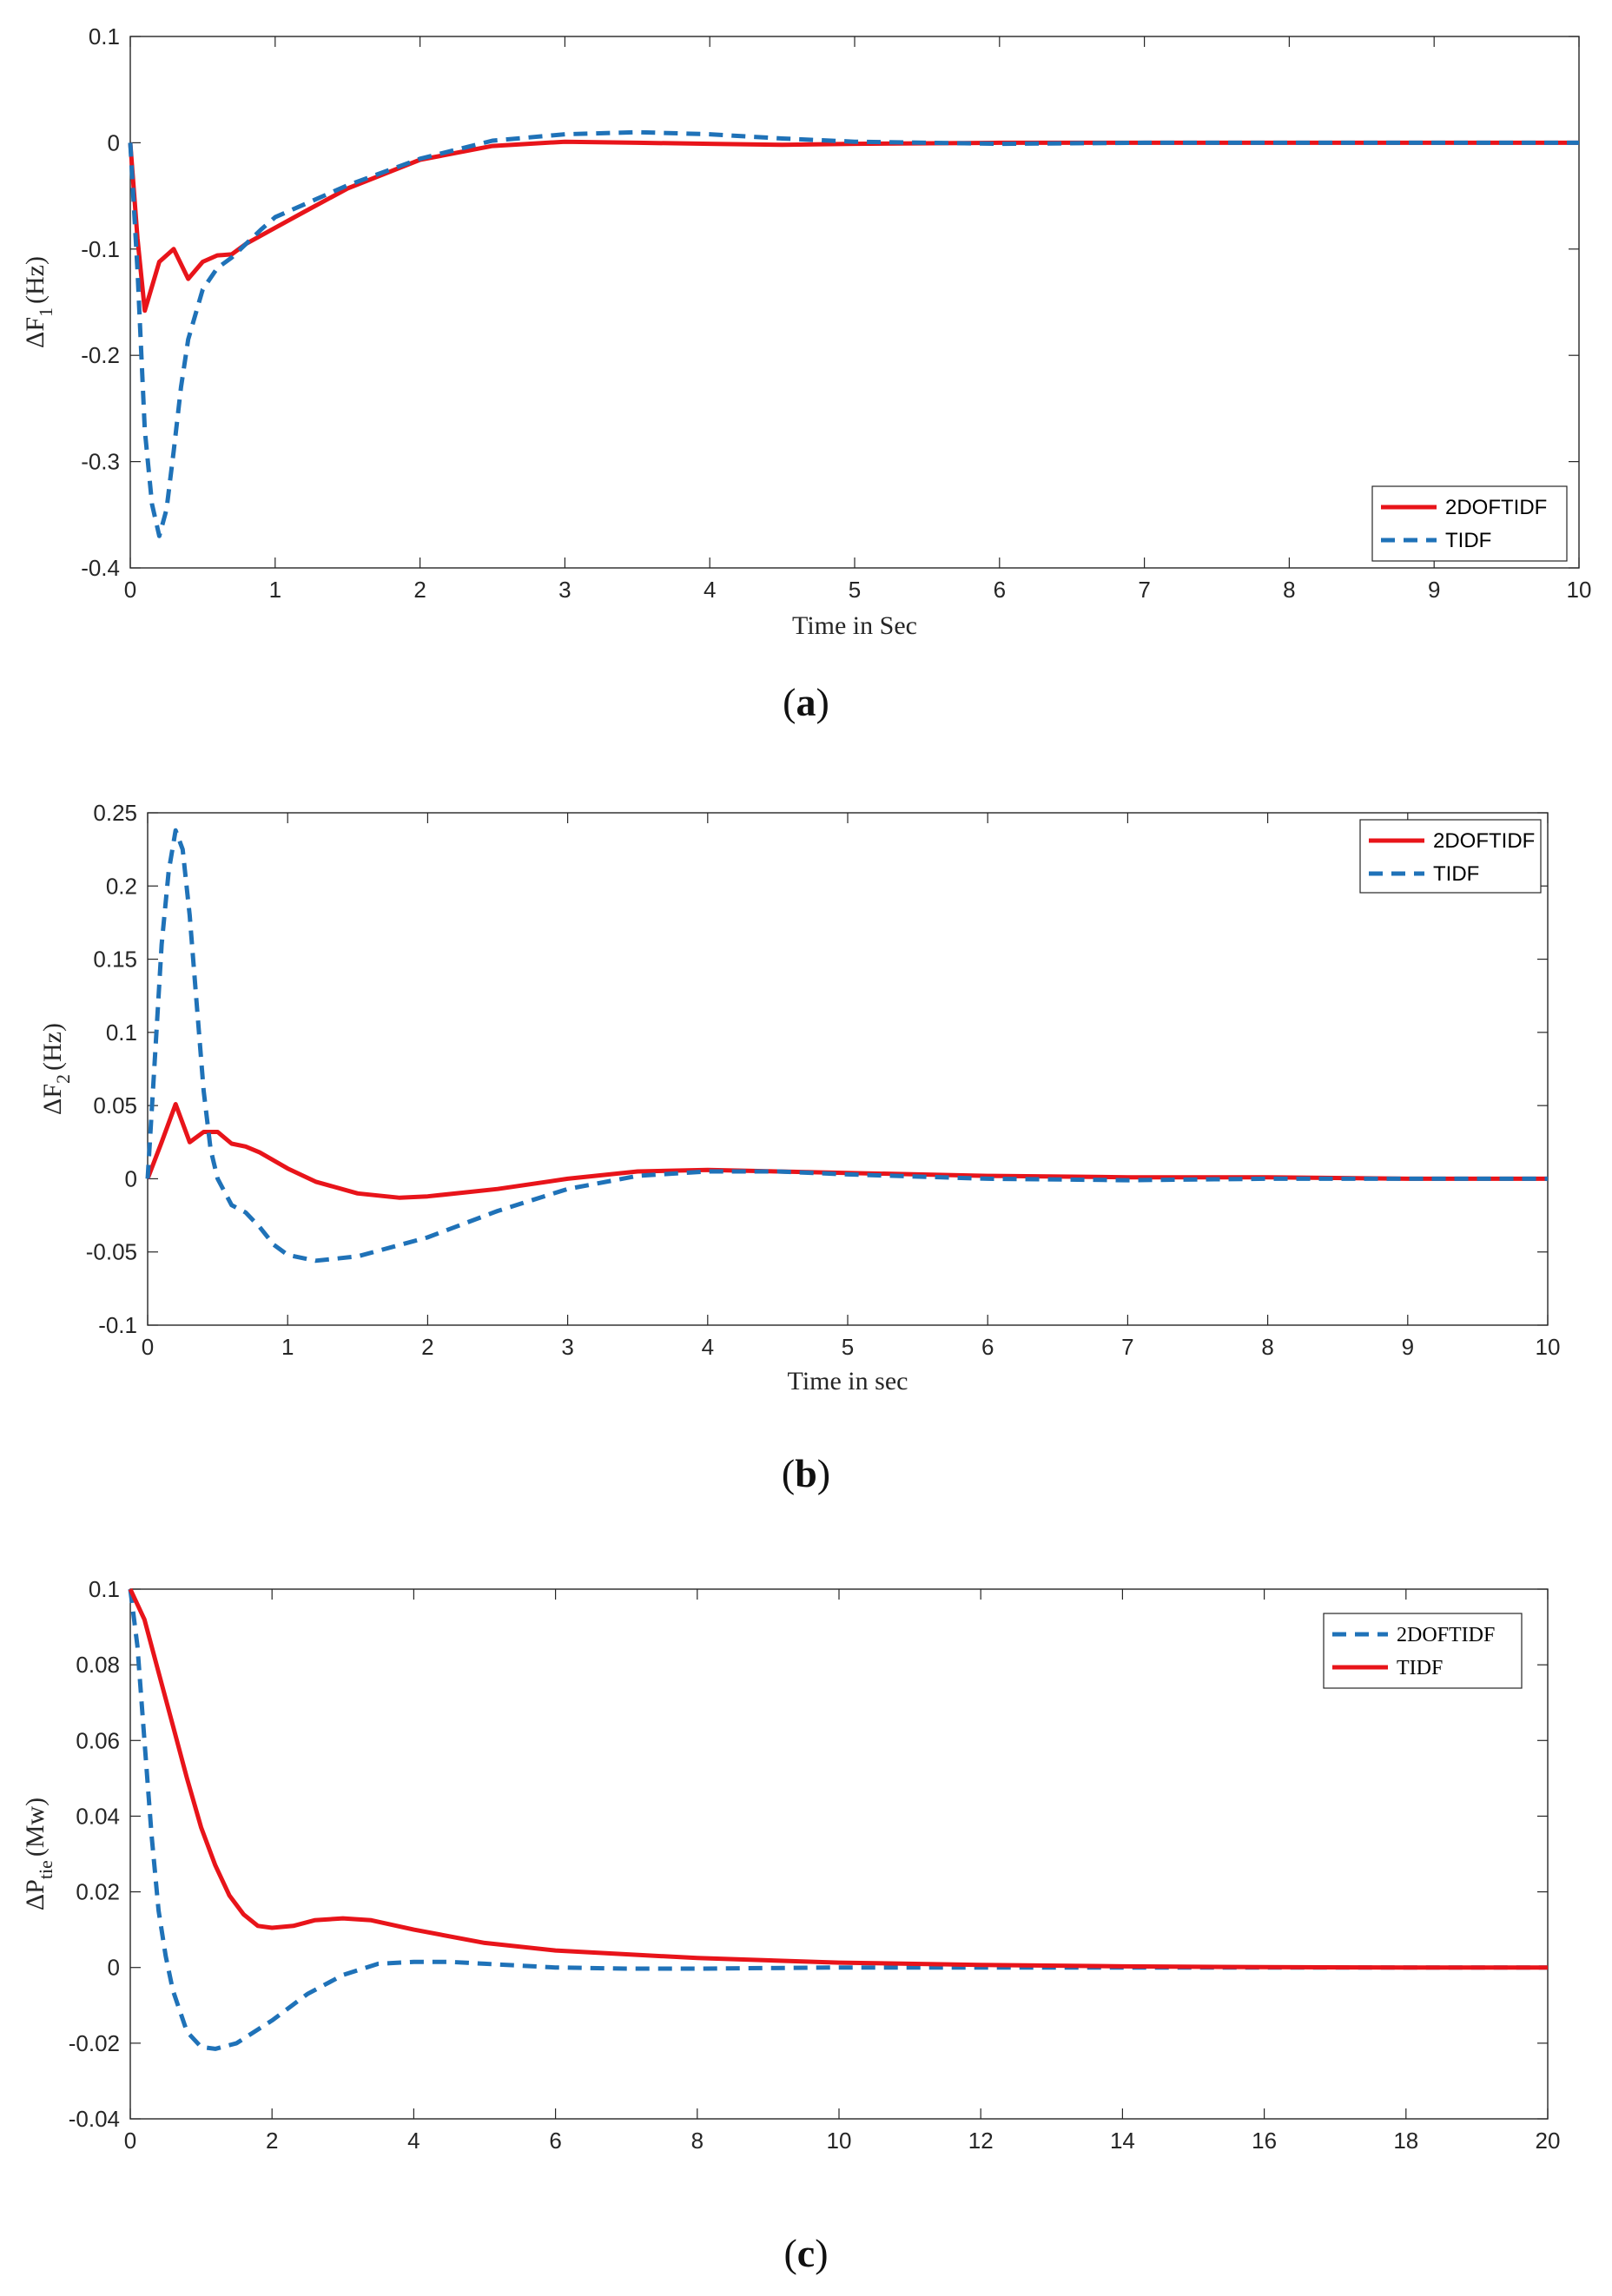 This screenshot has height=2296, width=1612. I want to click on y-axis-label-unit: (Mw), so click(35, 1828).